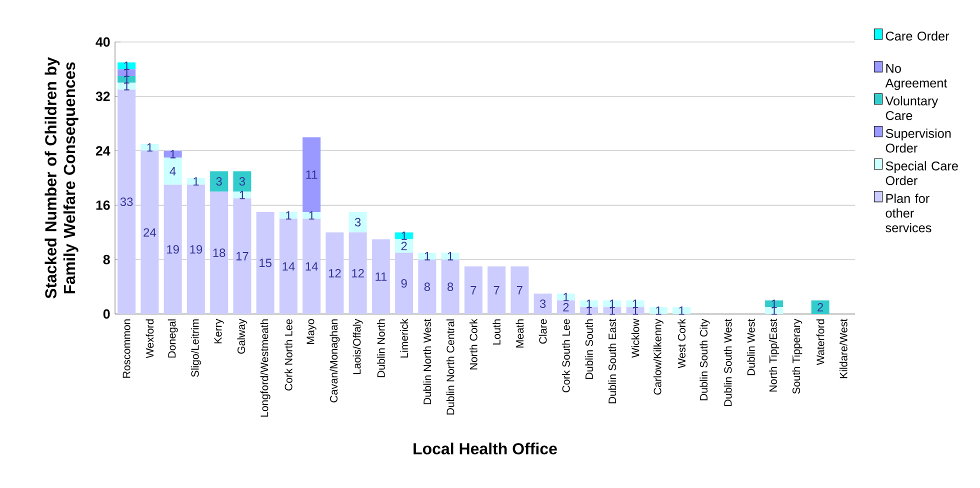  I want to click on data-label: 17, so click(242, 256).